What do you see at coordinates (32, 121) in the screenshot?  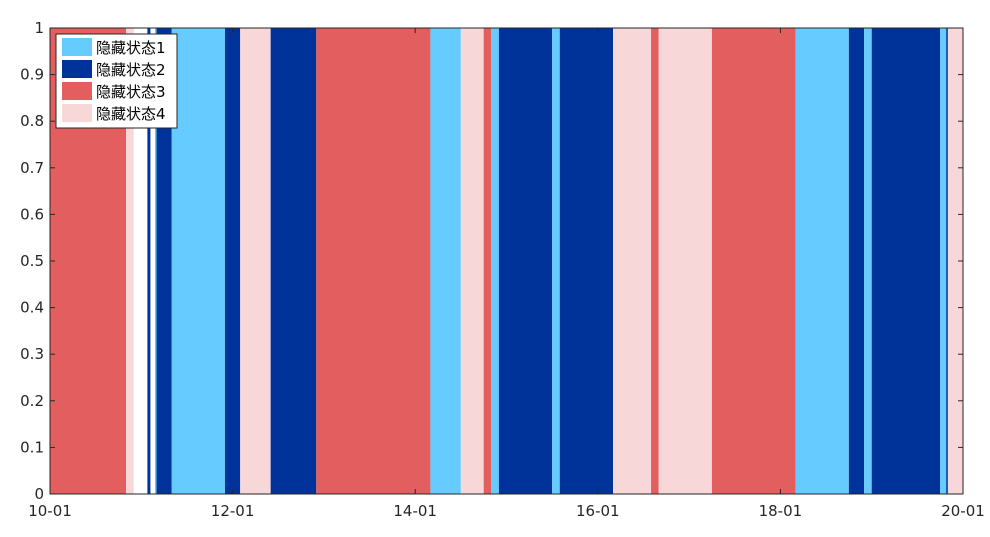 I see `y-tick-label: 0.8` at bounding box center [32, 121].